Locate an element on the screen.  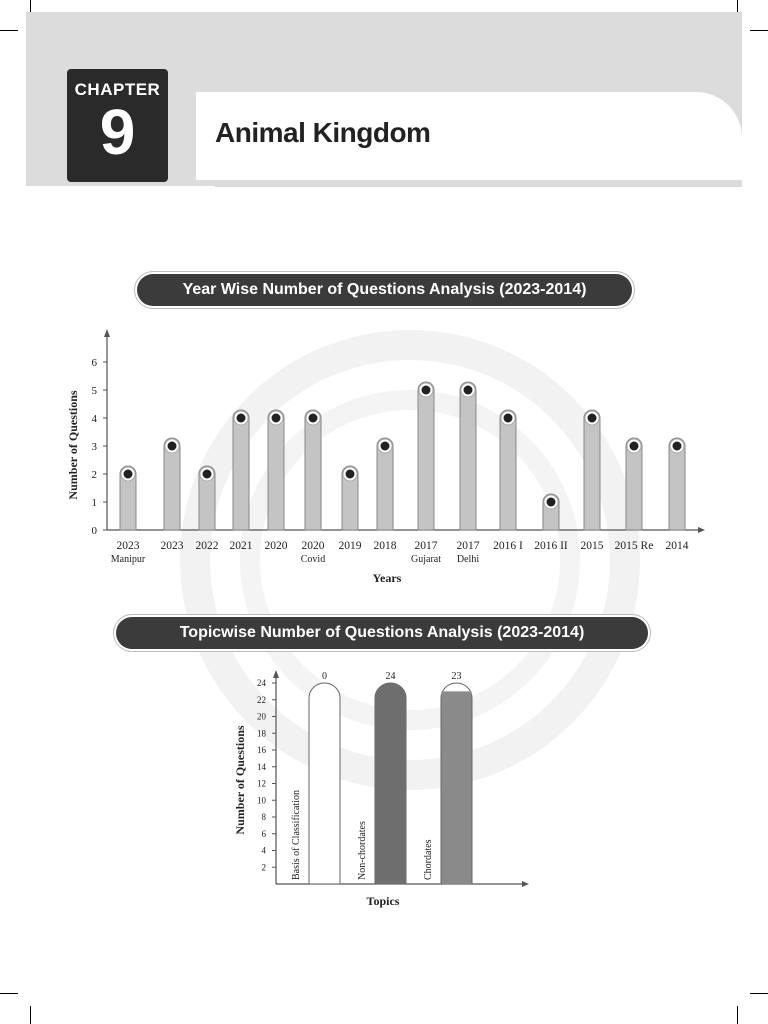
y-tick-label: 24 is located at coordinates (262, 683).